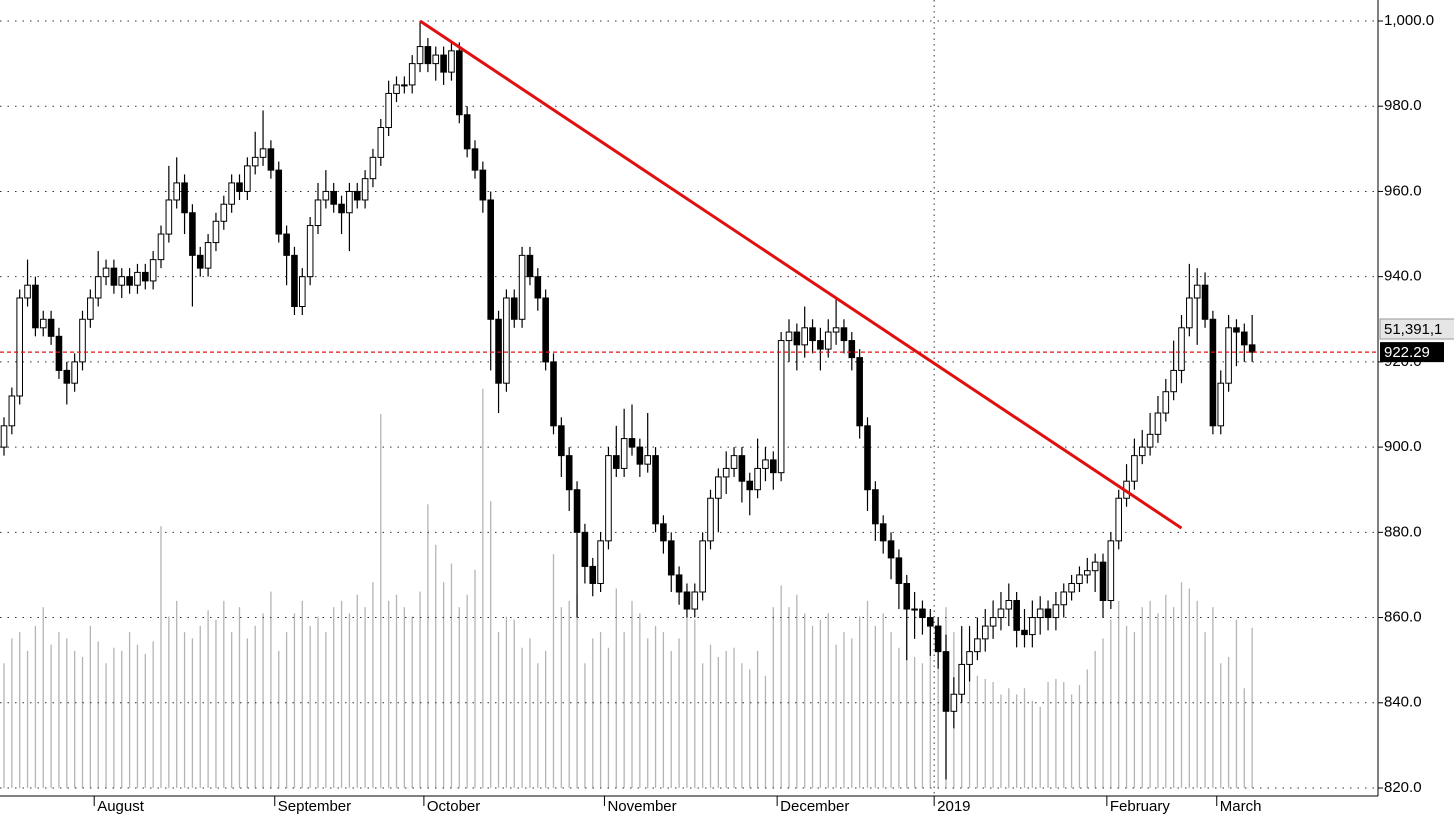 This screenshot has width=1454, height=817. I want to click on y-tick-label: 960.0, so click(1403, 190).